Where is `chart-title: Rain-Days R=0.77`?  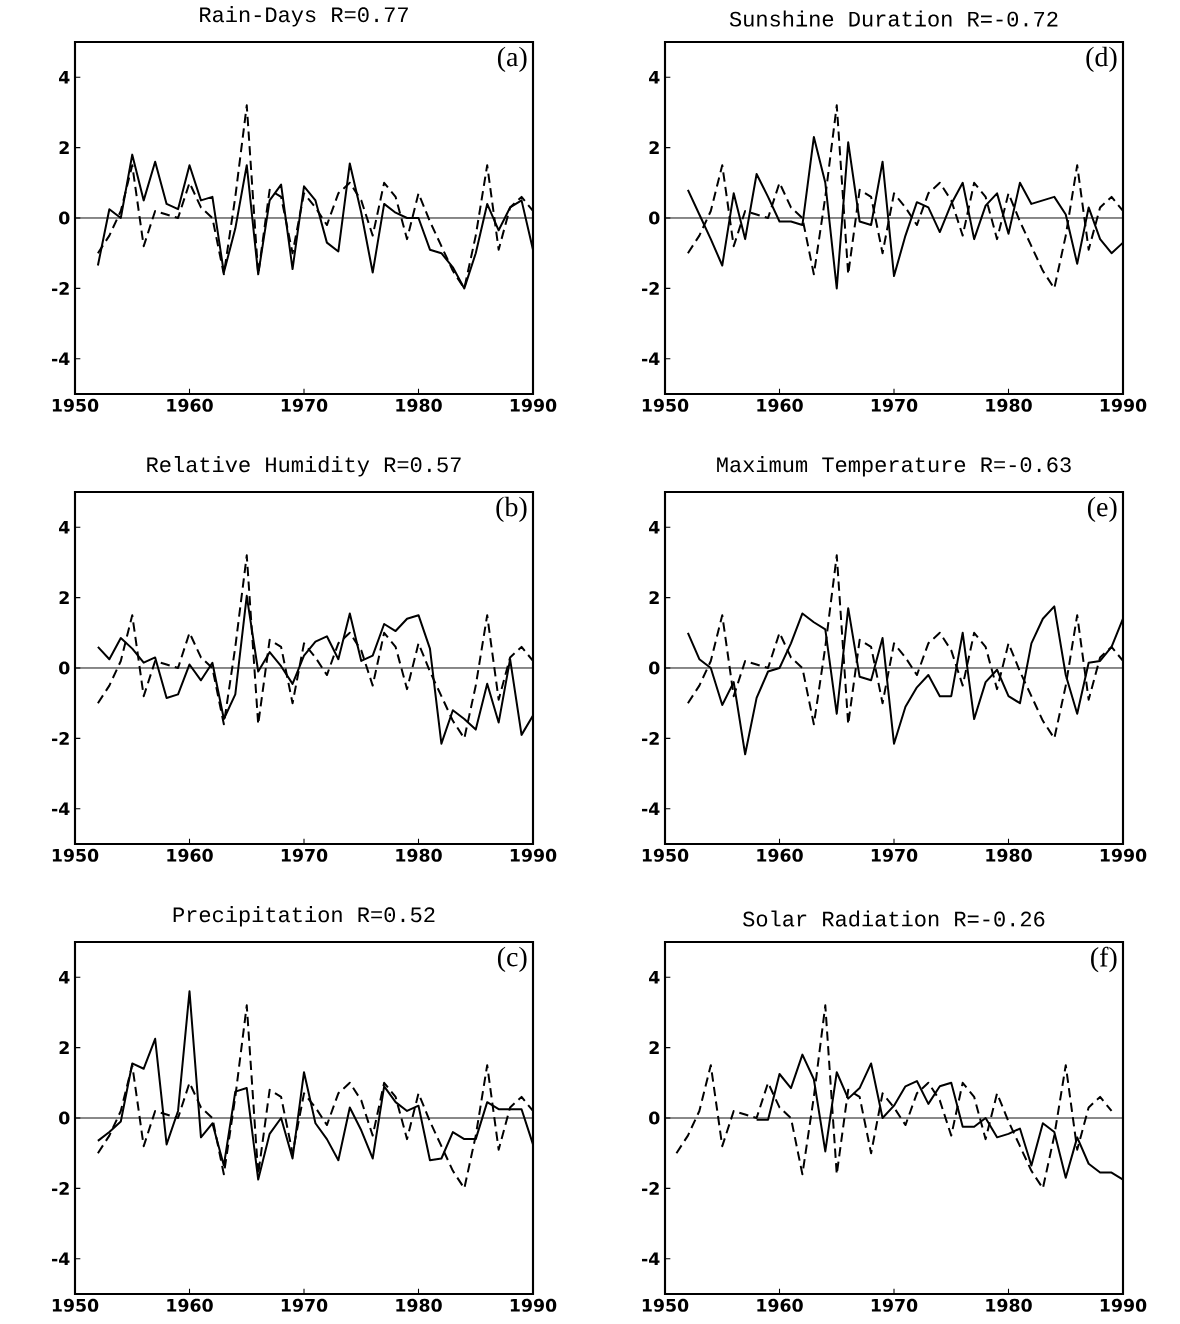
chart-title: Rain-Days R=0.77 is located at coordinates (304, 16).